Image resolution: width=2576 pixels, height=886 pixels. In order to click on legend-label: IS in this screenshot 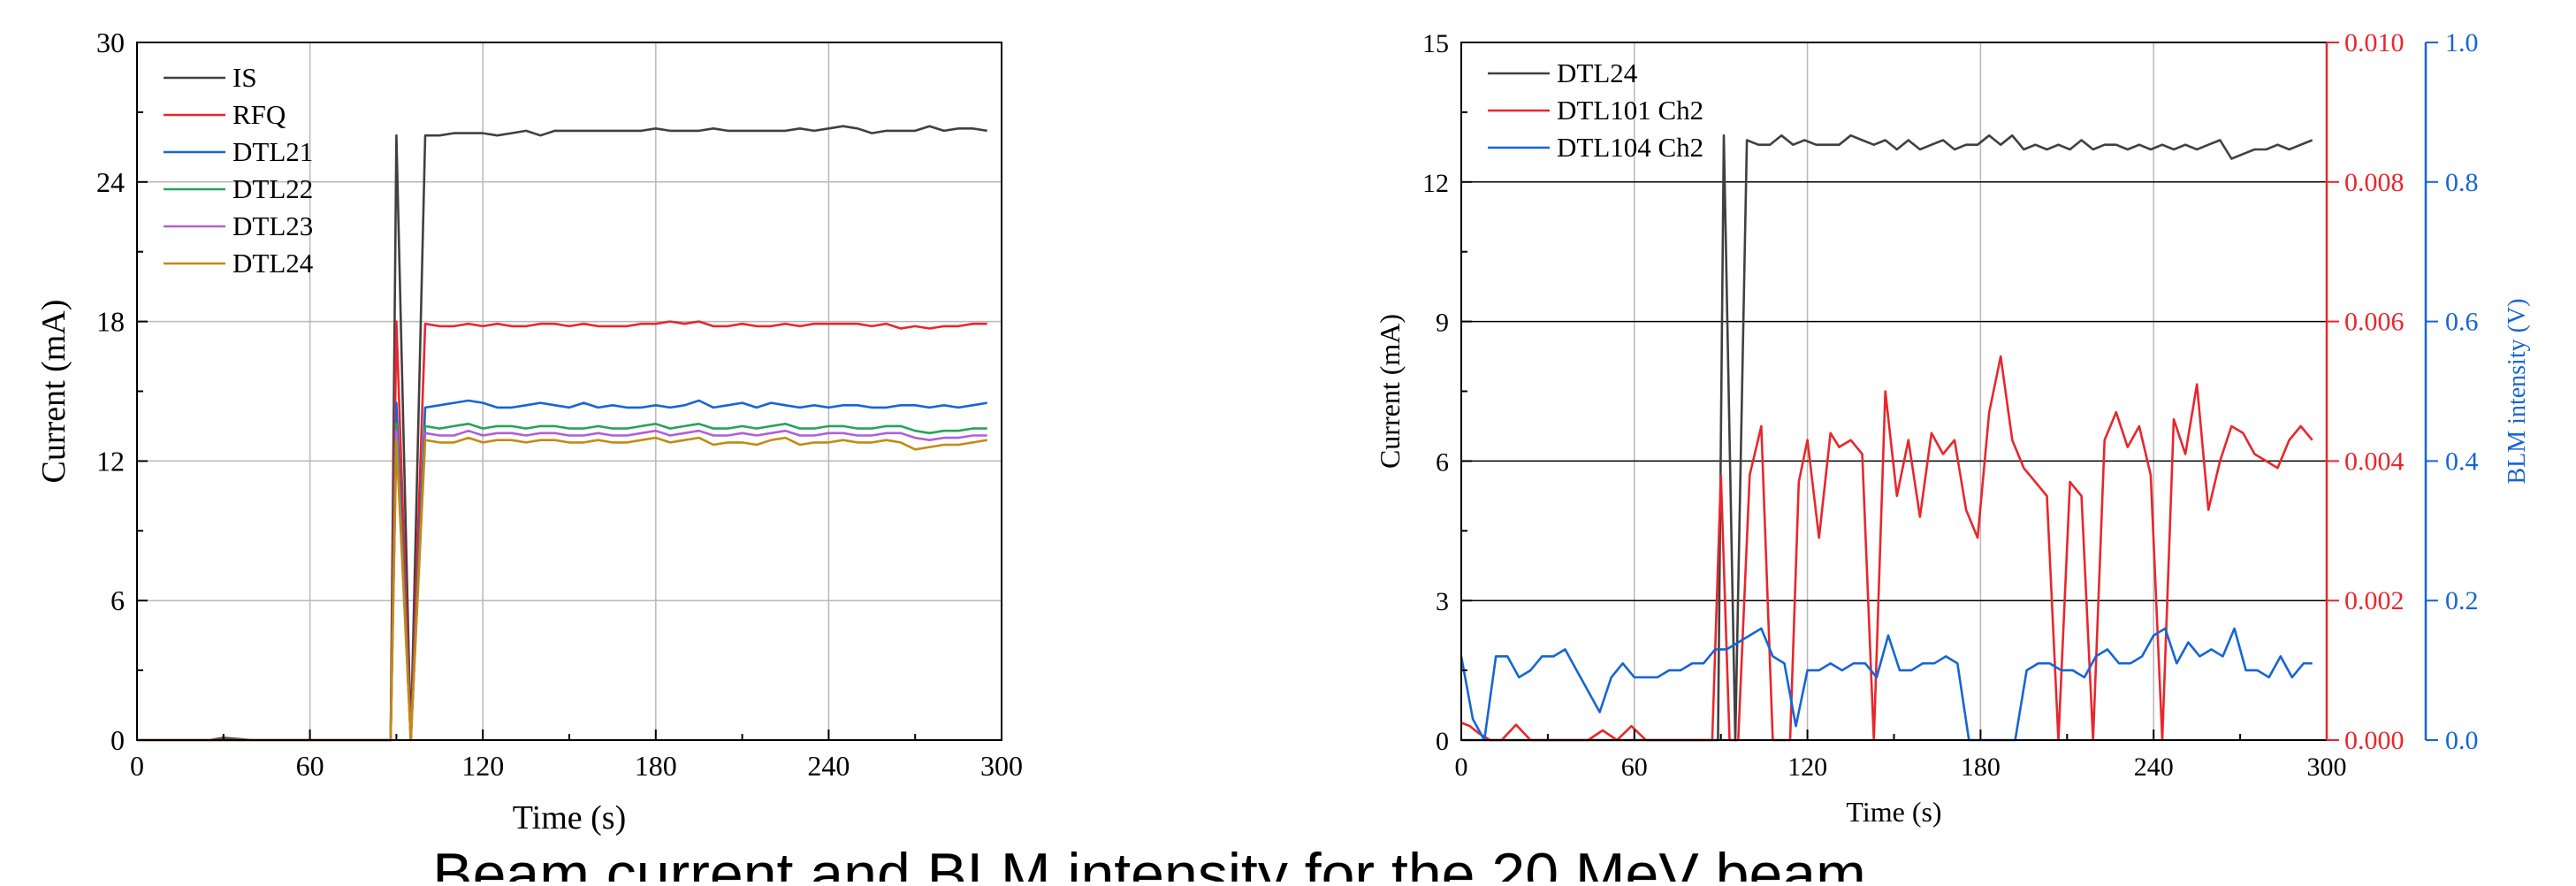, I will do `click(244, 78)`.